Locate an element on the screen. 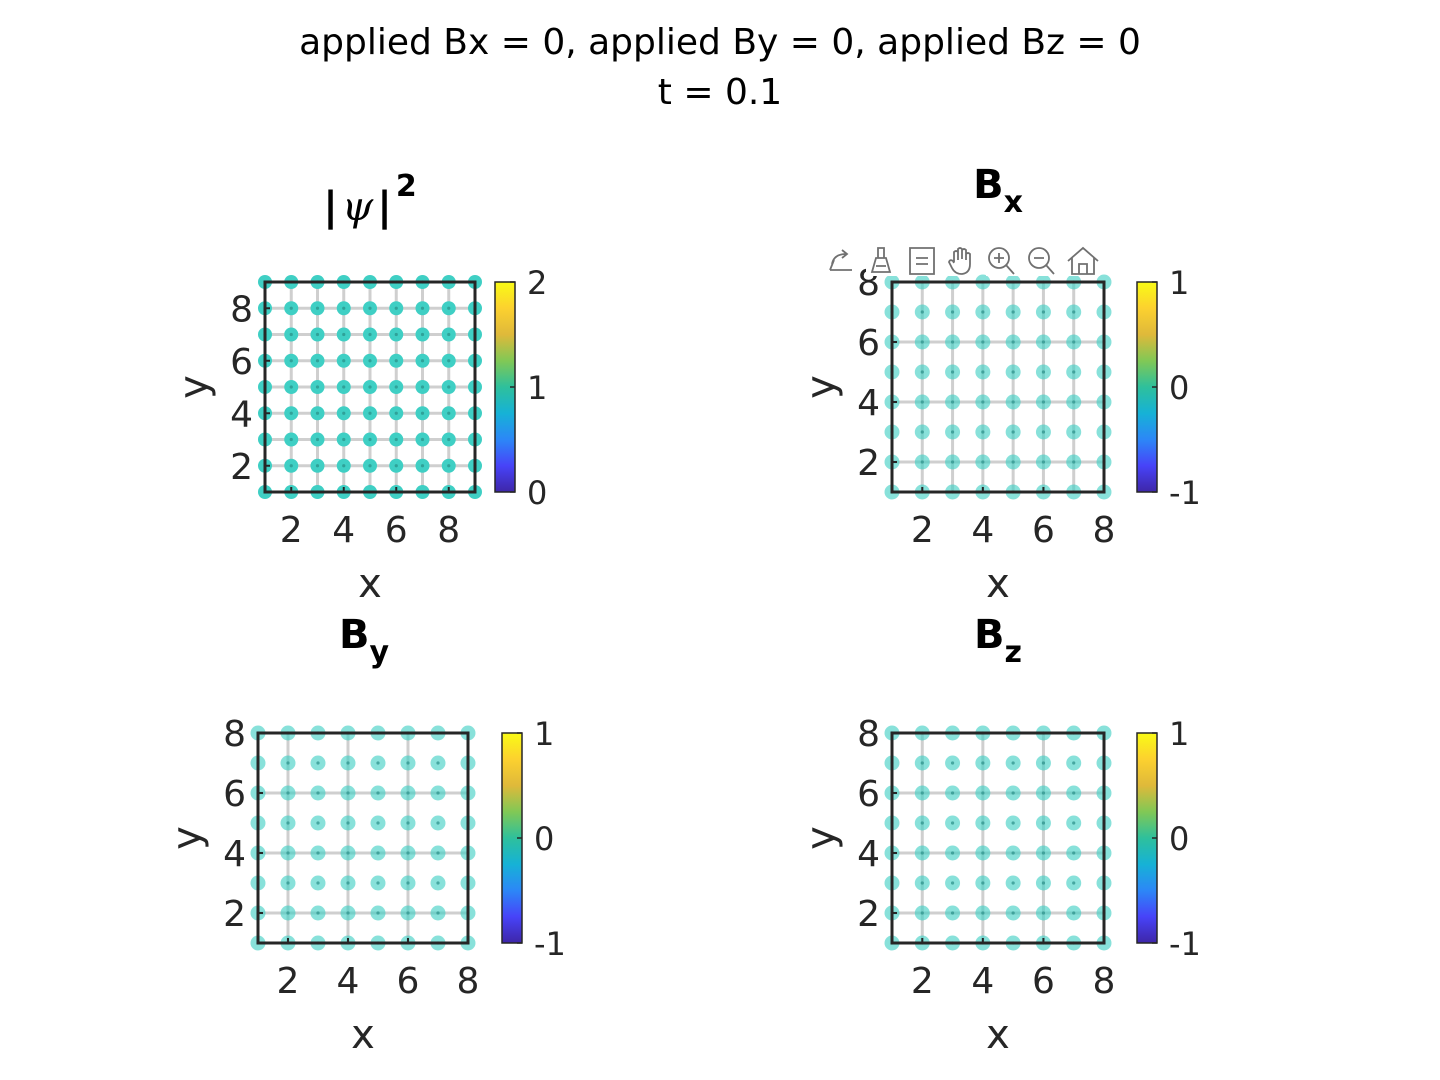 This screenshot has height=1080, width=1440. zoom-out-icon is located at coordinates (1042, 261).